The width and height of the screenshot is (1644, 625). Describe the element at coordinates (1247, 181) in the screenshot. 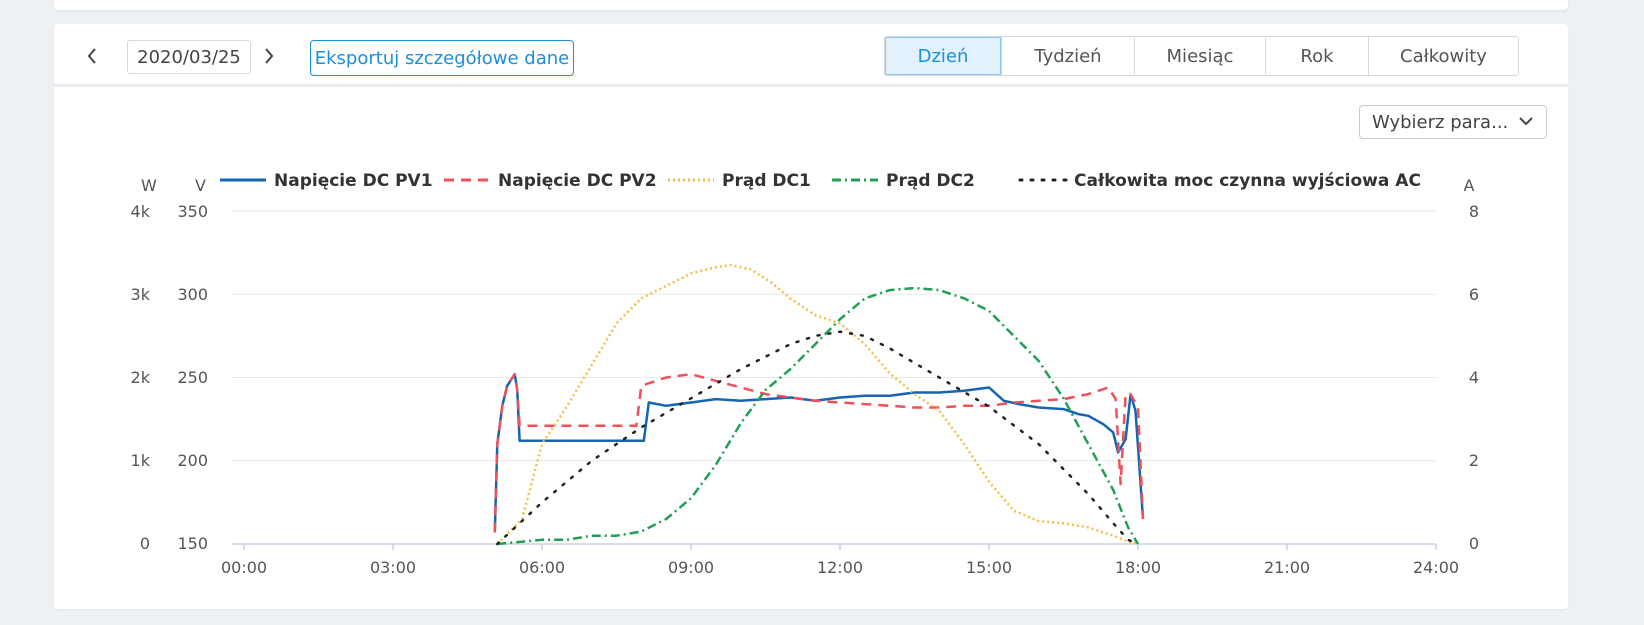

I see `legend-label: Całkowita moc czynna wyjściowa AC` at that location.